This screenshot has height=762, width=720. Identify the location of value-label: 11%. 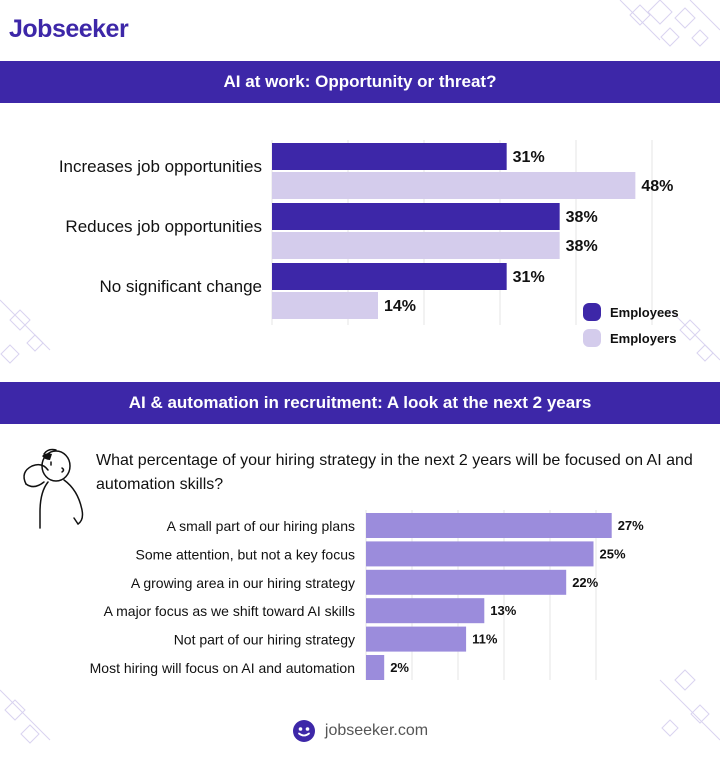
(485, 639).